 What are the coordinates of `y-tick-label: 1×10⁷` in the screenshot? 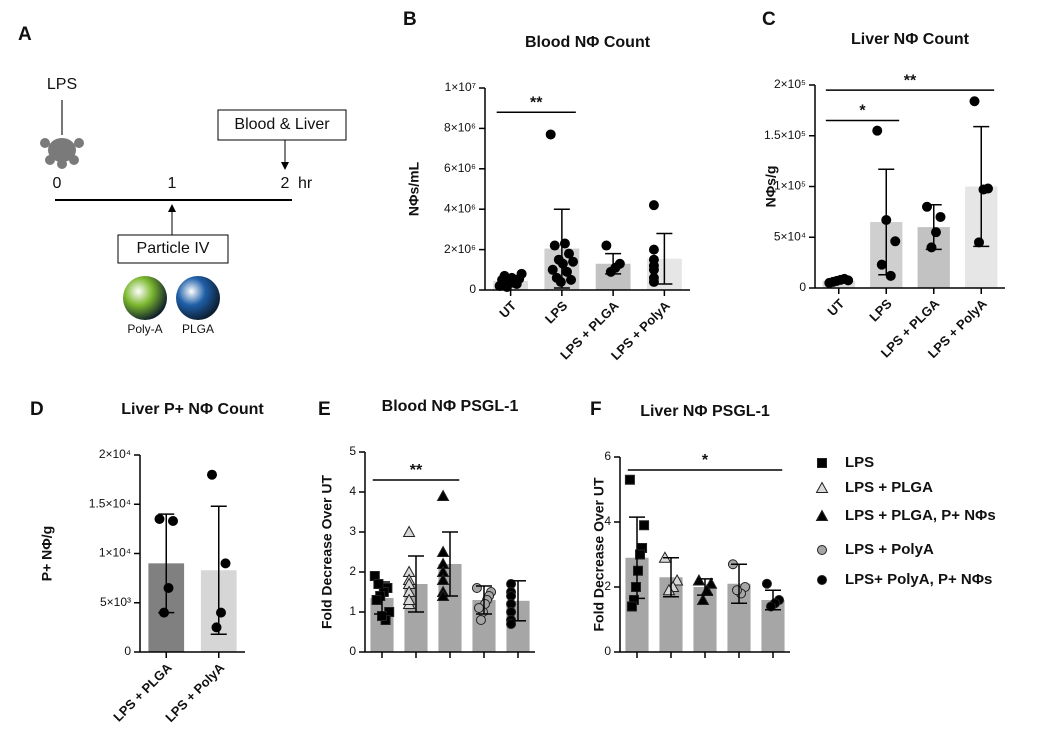 It's located at (460, 87).